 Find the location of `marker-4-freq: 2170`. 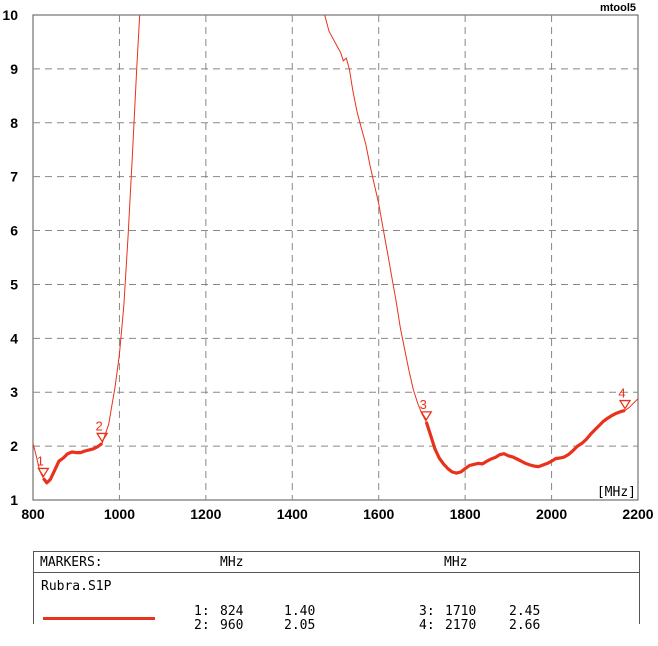

marker-4-freq: 2170 is located at coordinates (461, 625).